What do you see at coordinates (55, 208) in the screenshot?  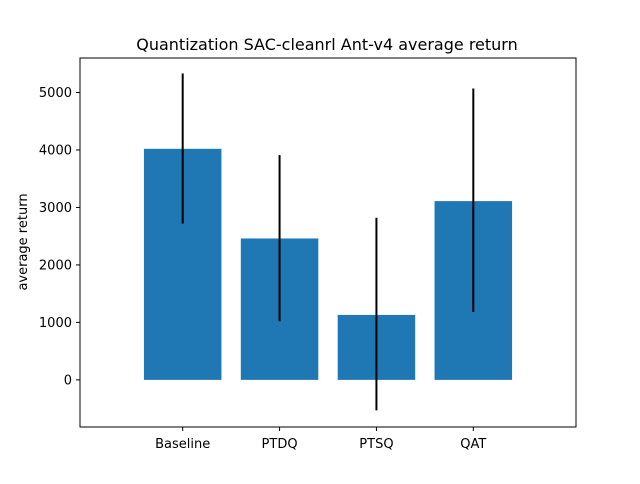 I see `y-tick-label: 3000` at bounding box center [55, 208].